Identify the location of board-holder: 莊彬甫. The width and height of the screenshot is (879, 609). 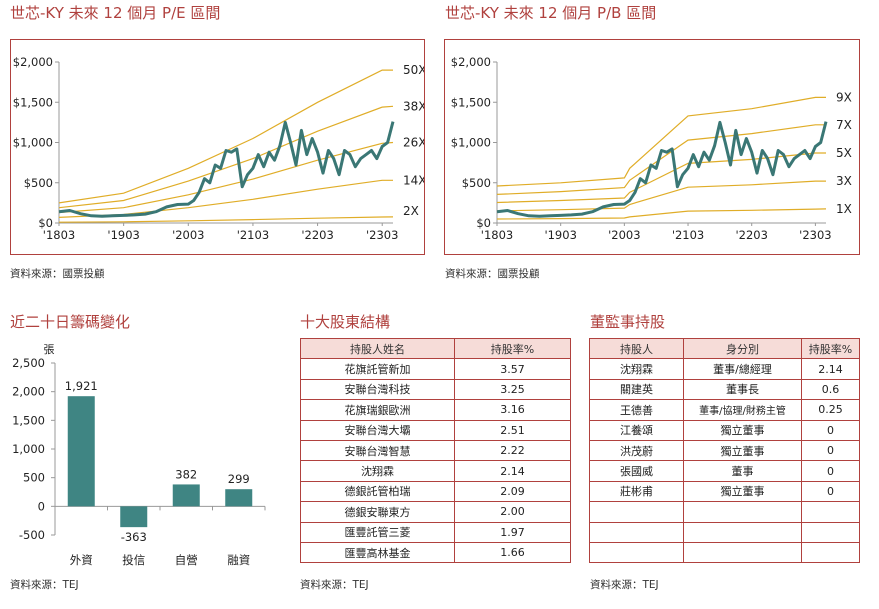
(636, 491).